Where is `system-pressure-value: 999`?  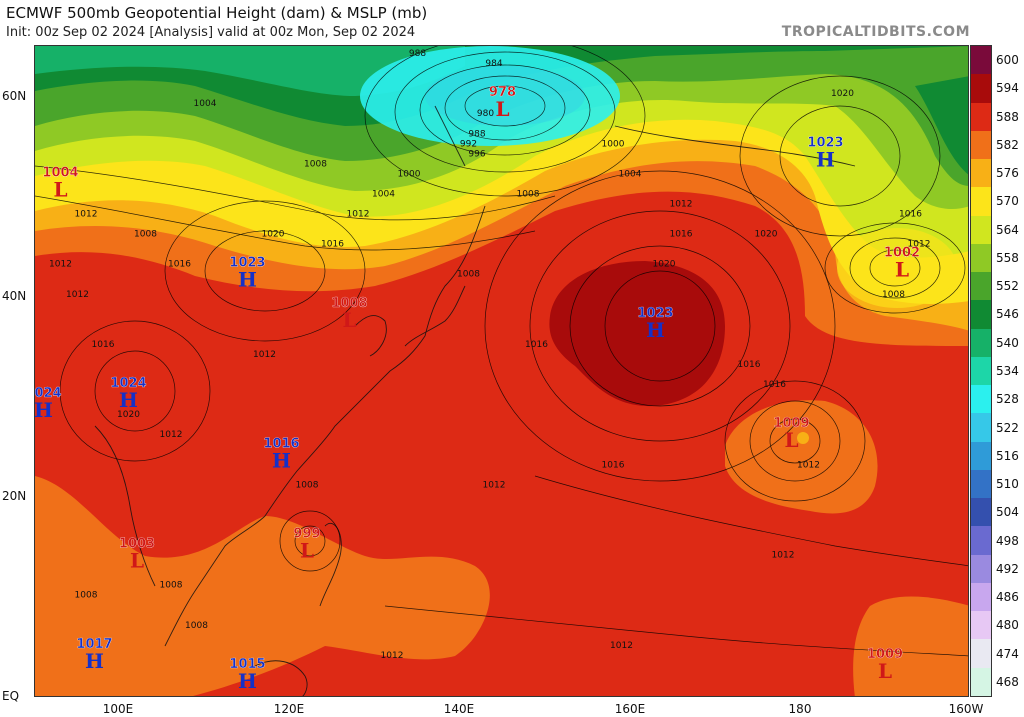 system-pressure-value: 999 is located at coordinates (306, 534).